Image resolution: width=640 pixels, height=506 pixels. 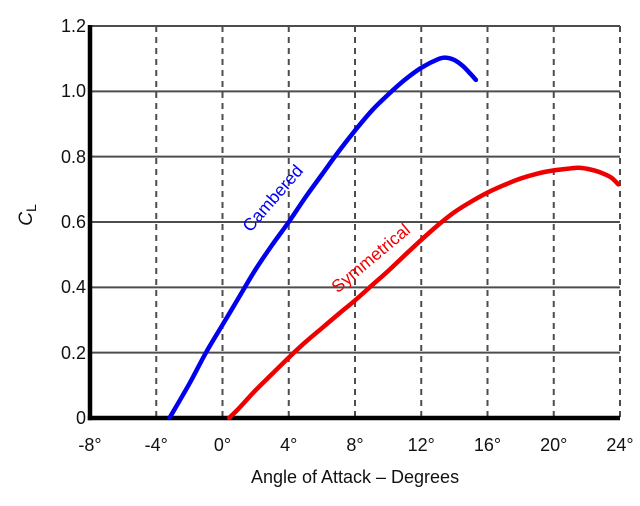 I want to click on y-axis-subscript: L, so click(x=31, y=208).